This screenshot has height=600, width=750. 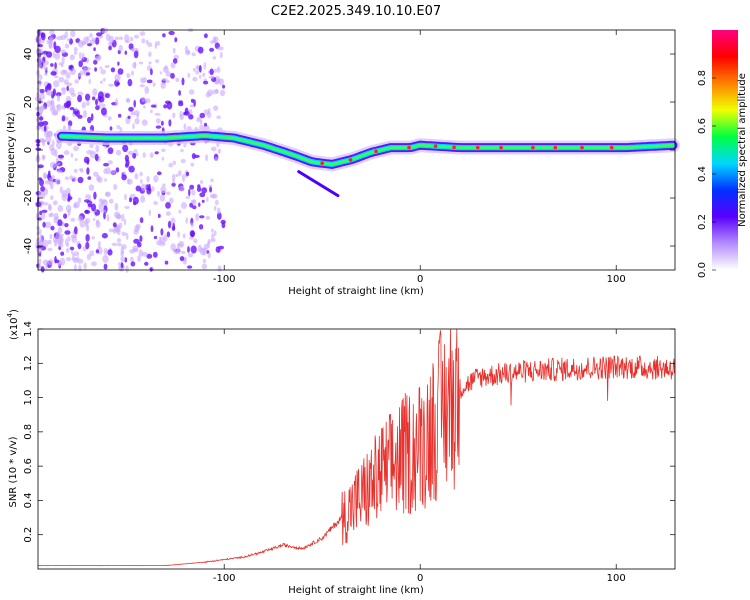 What do you see at coordinates (28, 54) in the screenshot?
I see `y-tick-label: 40` at bounding box center [28, 54].